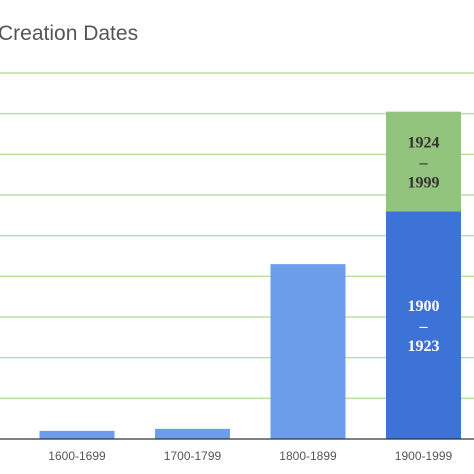  I want to click on x-tick-label: 1600-1699, so click(77, 456).